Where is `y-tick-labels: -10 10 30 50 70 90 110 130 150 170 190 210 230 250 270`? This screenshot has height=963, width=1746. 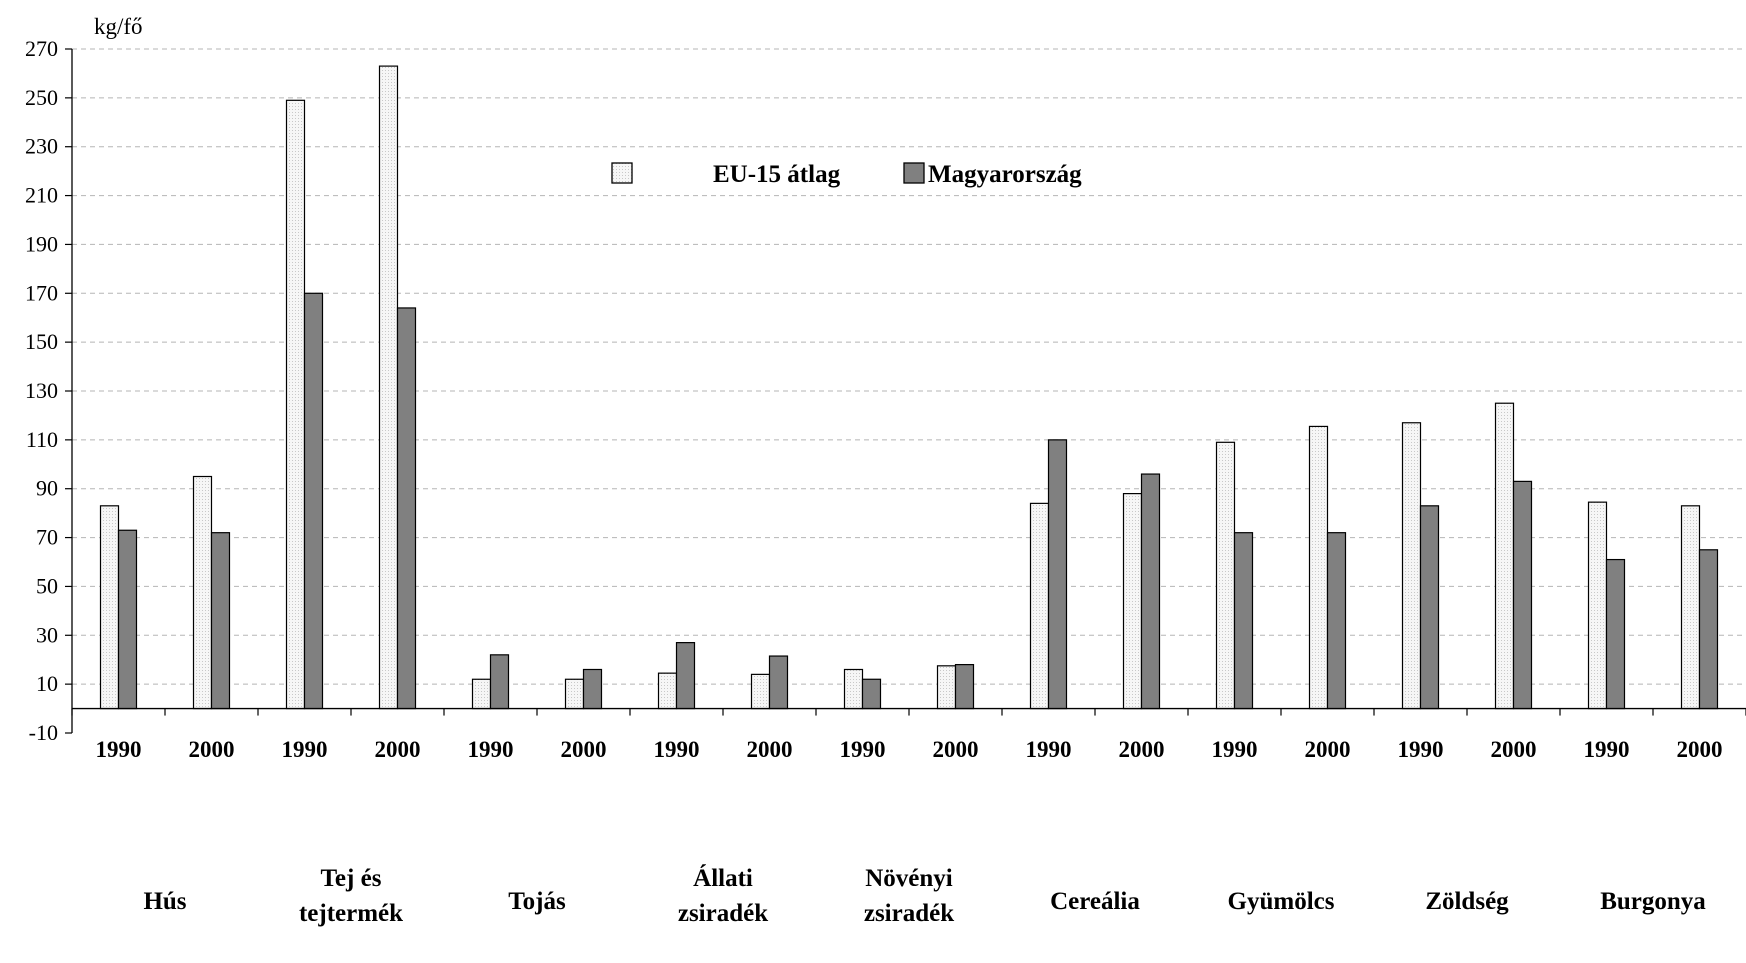
y-tick-labels: -10 10 30 50 70 90 110 130 150 170 190 210 230 250 270 is located at coordinates (41, 390).